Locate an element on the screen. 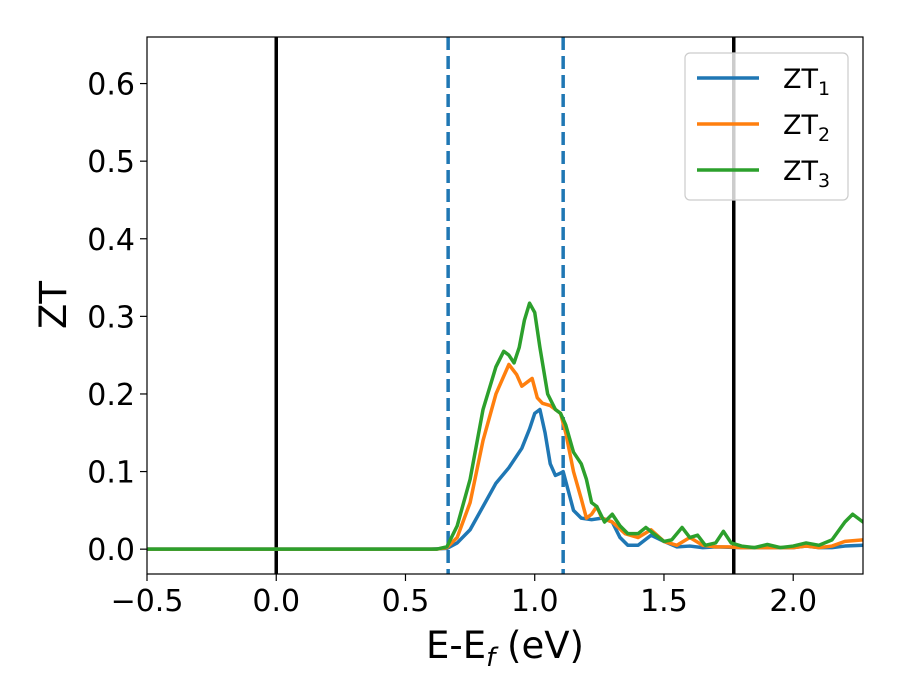  y-tick-label: 0.3 is located at coordinates (111, 317).